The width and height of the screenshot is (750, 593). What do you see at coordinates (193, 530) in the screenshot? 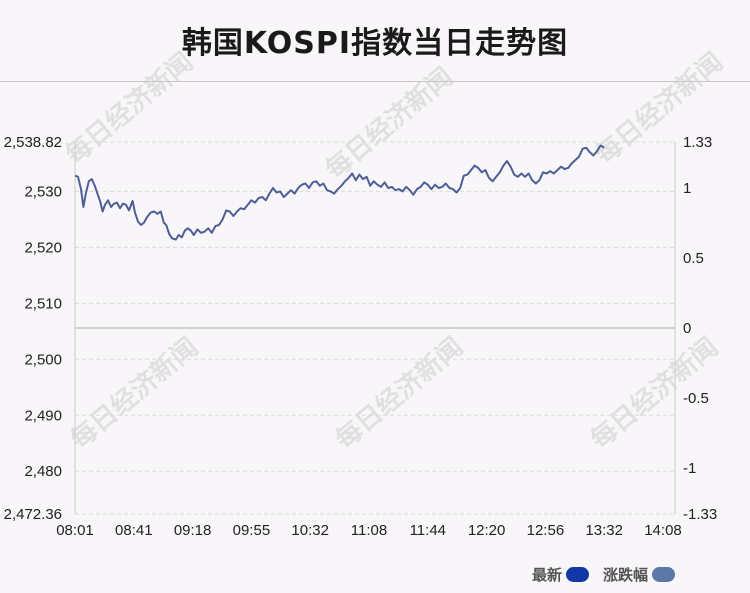
I see `x-tick-label: 09:18` at bounding box center [193, 530].